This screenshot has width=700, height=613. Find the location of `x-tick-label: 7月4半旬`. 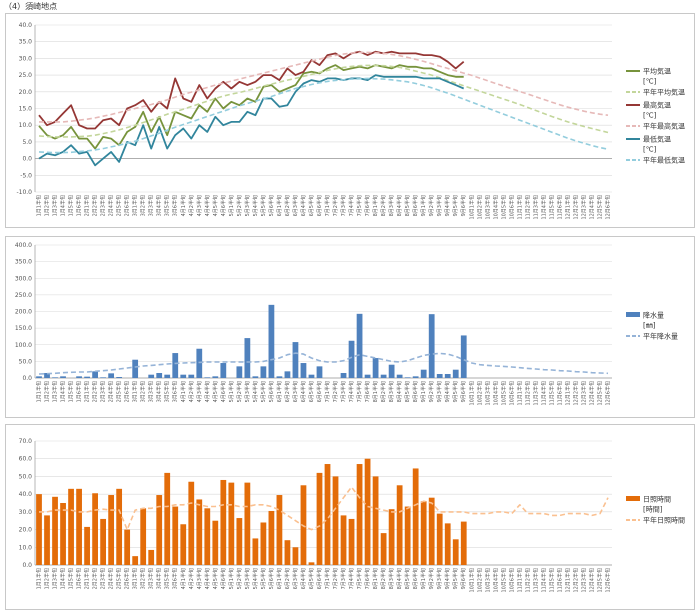

x-tick-label: 7月4半旬 is located at coordinates (351, 578).